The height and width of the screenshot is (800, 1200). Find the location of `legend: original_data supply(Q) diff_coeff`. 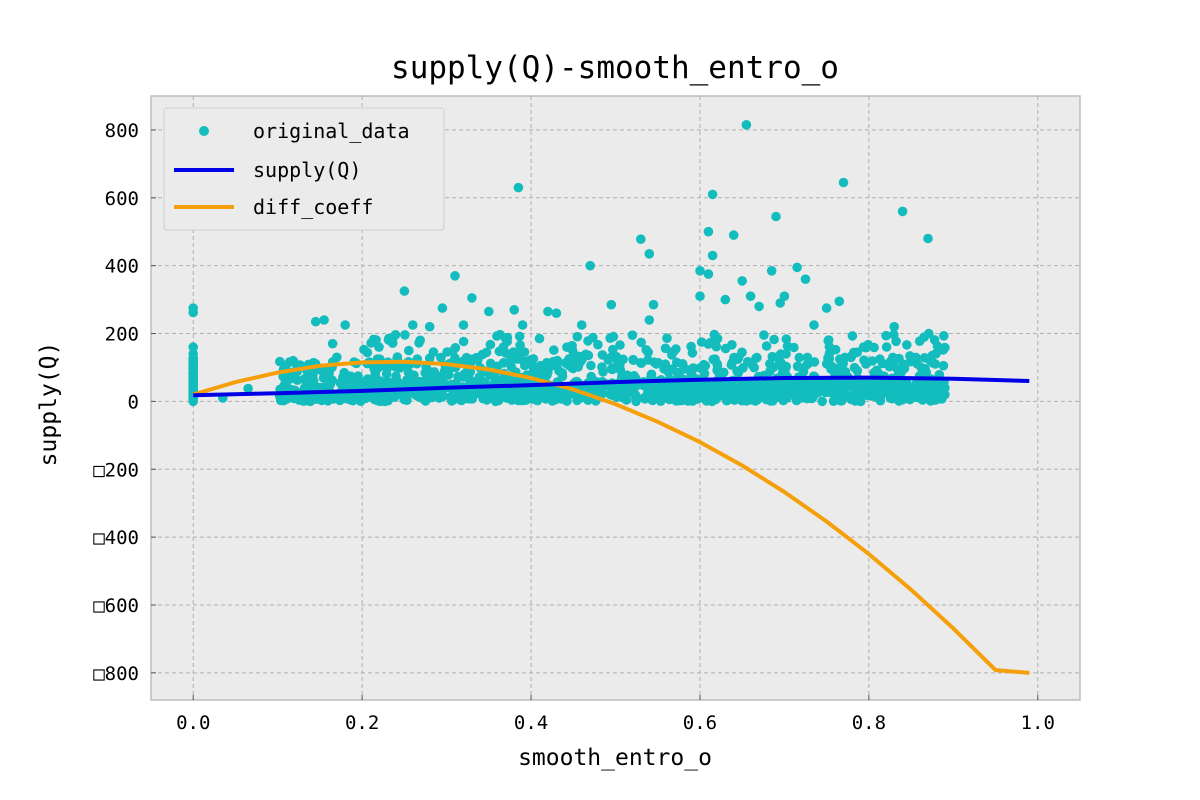

legend: original_data supply(Q) diff_coeff is located at coordinates (304, 169).